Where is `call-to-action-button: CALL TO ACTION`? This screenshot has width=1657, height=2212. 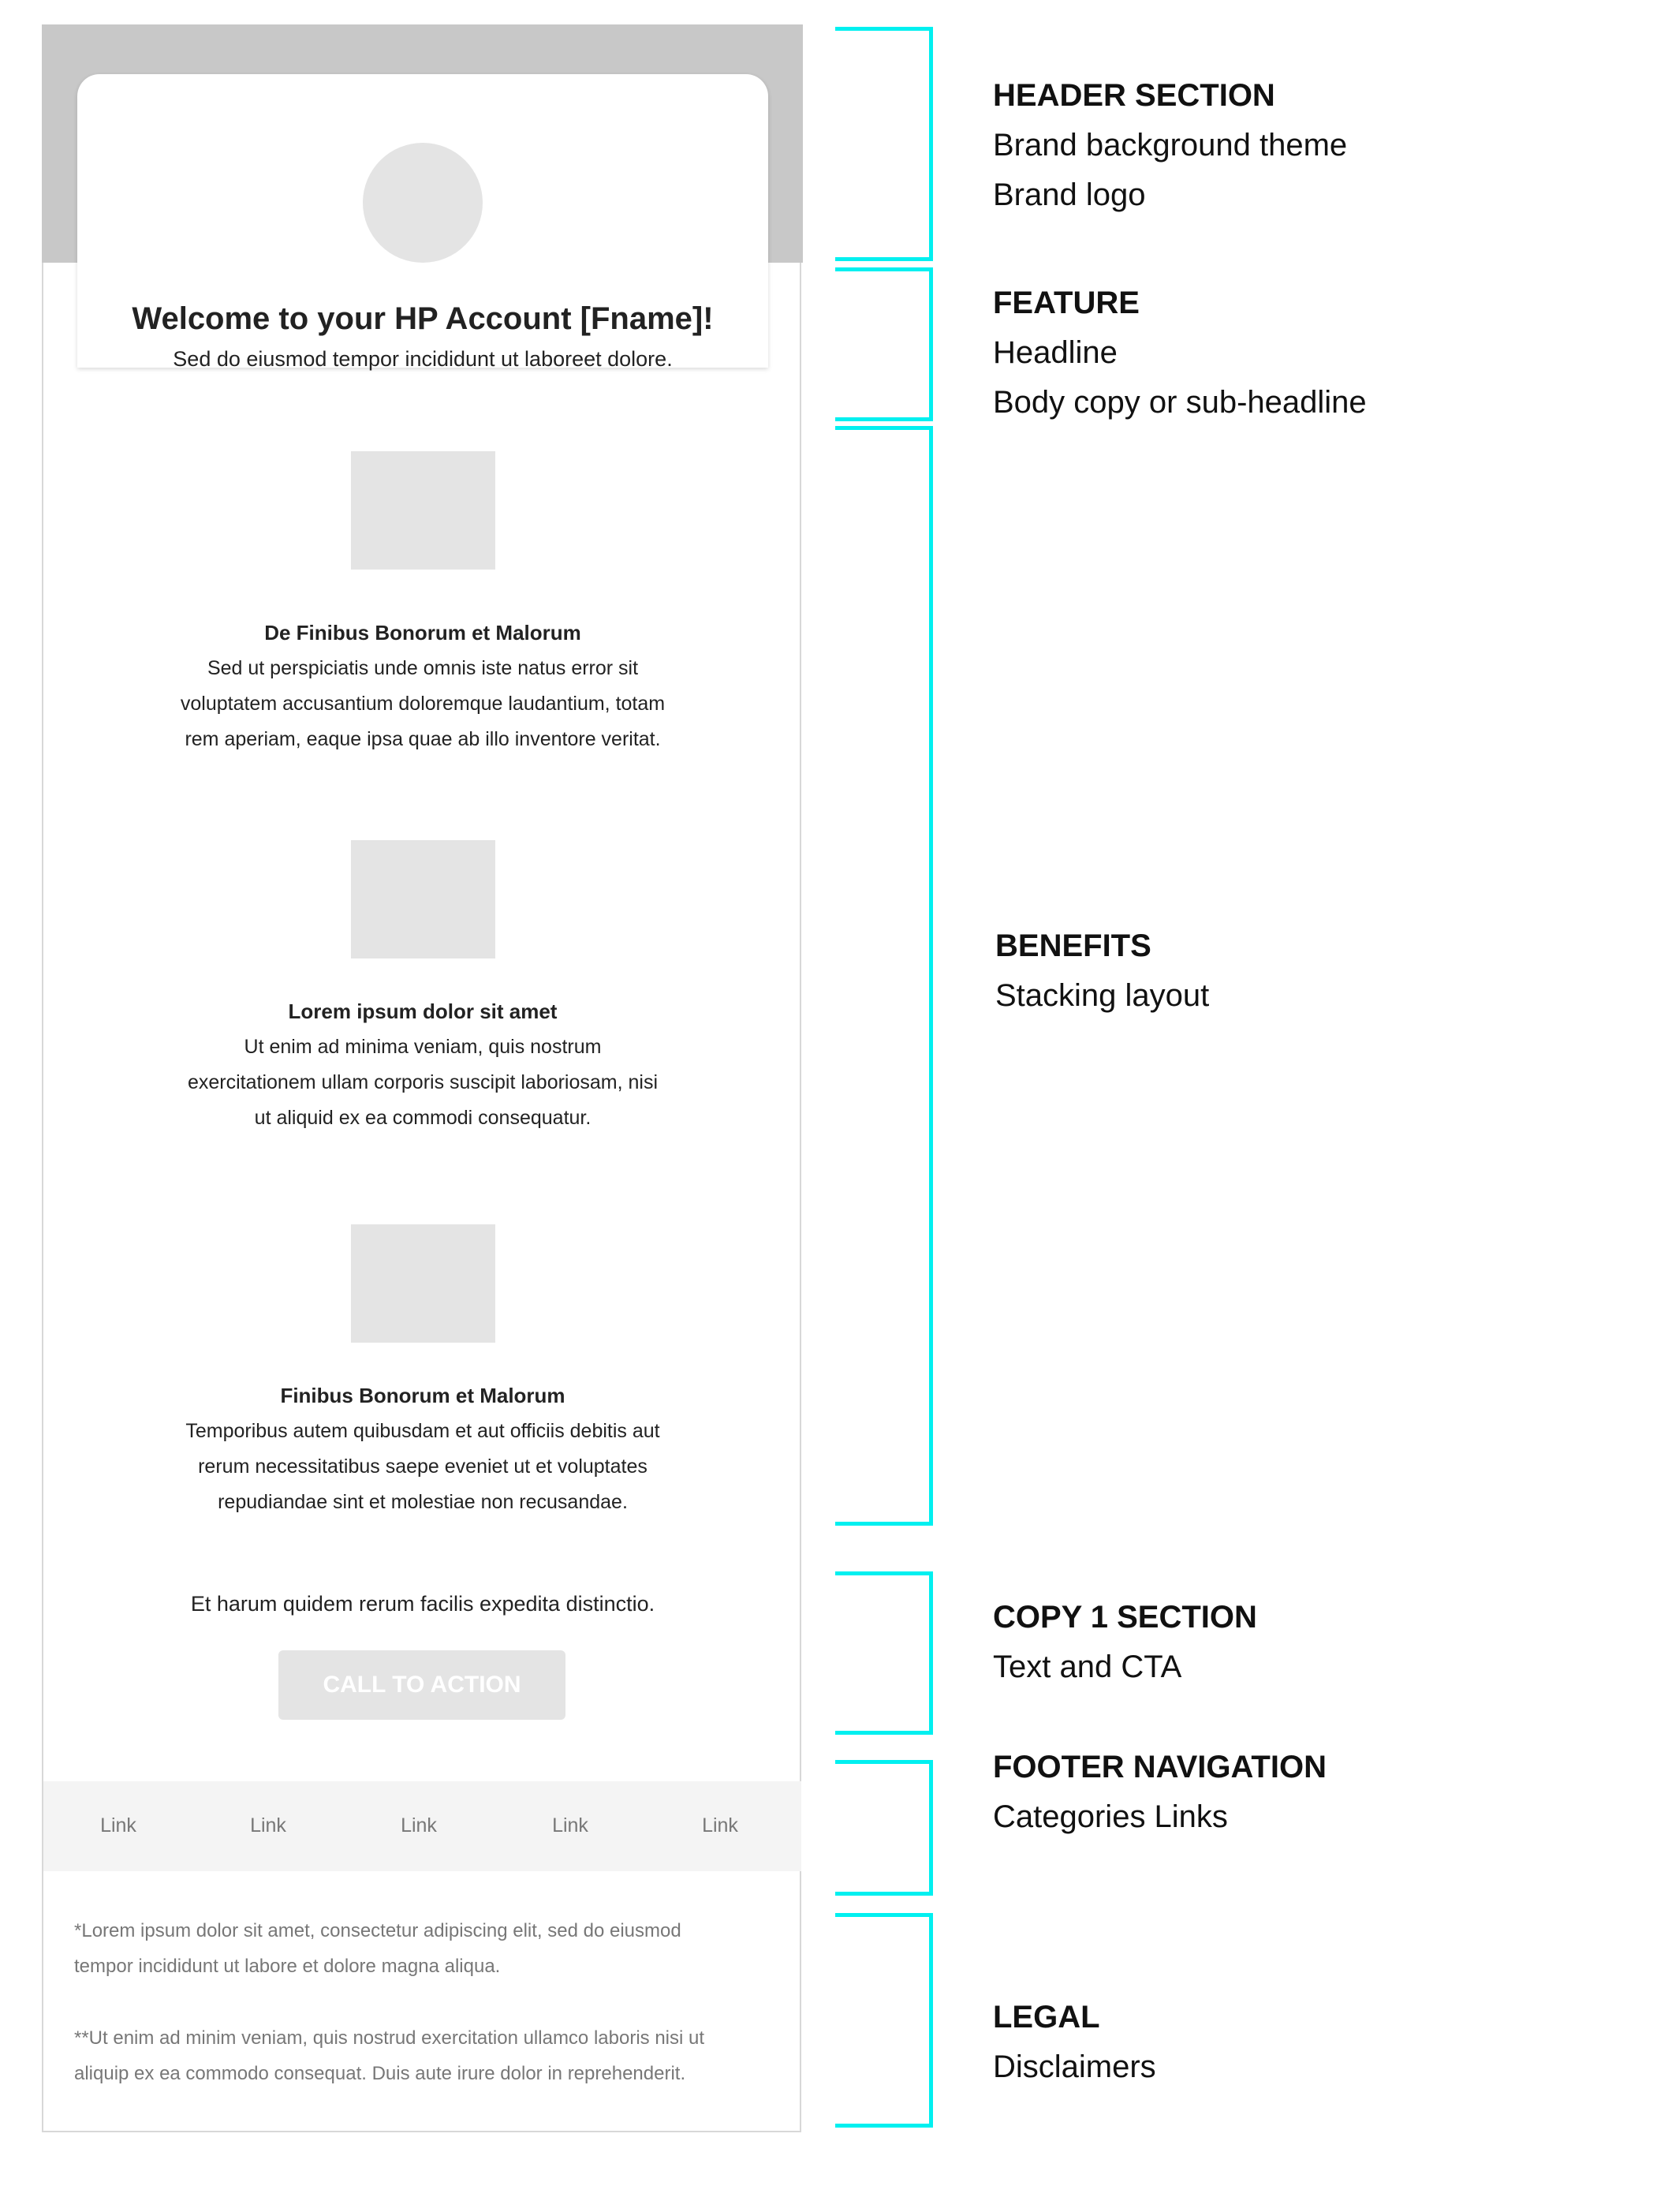 call-to-action-button: CALL TO ACTION is located at coordinates (421, 1685).